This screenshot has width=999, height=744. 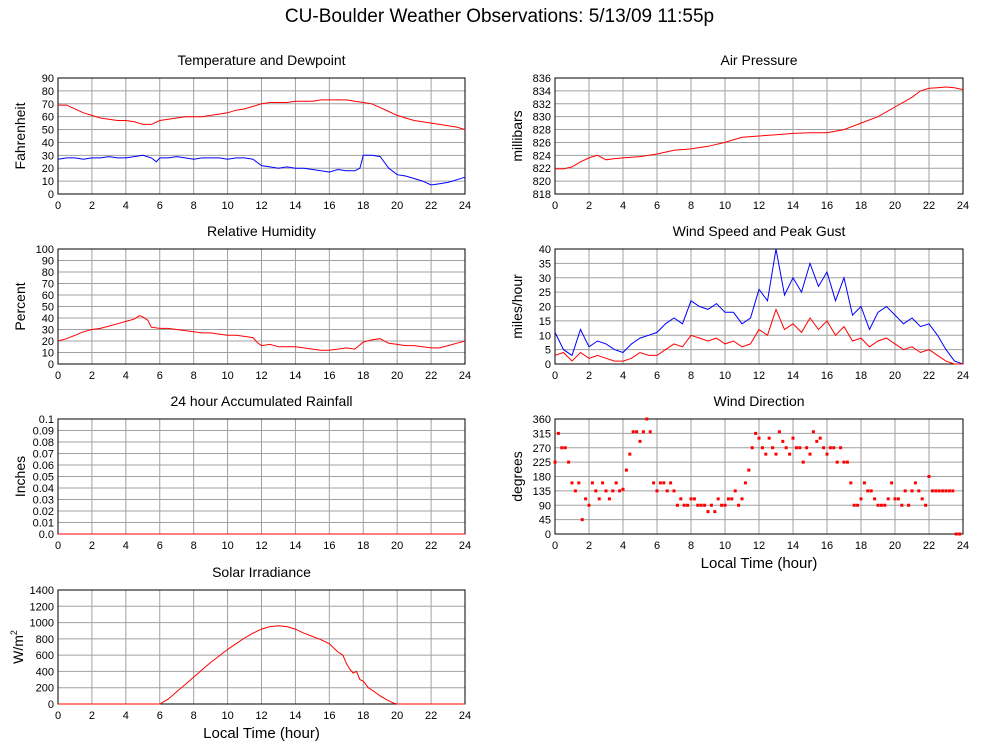 I want to click on y-tick-label: 80, so click(x=48, y=273).